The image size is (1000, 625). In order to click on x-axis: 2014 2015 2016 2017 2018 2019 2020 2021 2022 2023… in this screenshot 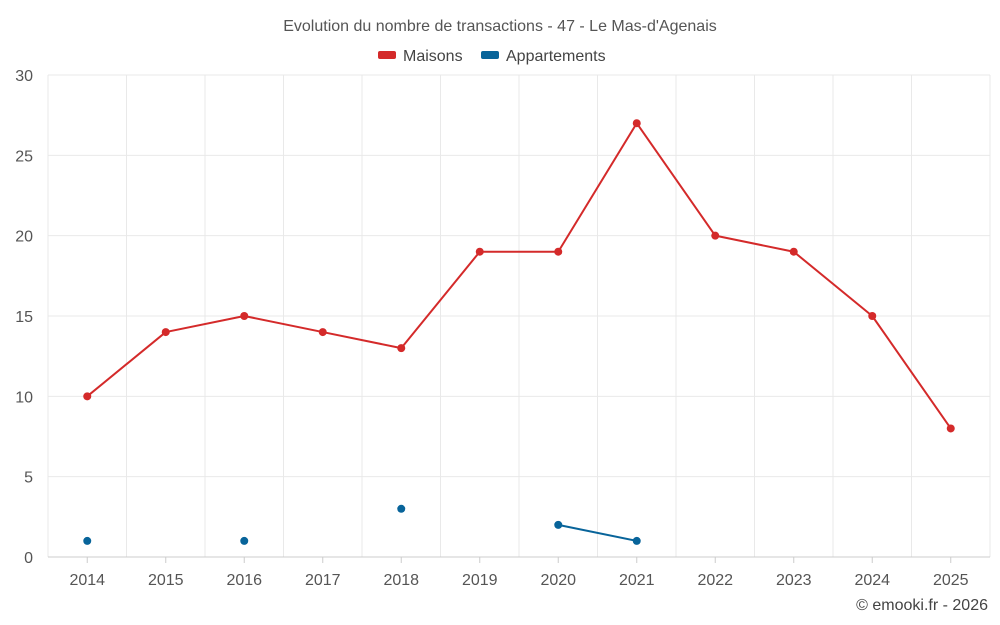, I will do `click(519, 572)`.